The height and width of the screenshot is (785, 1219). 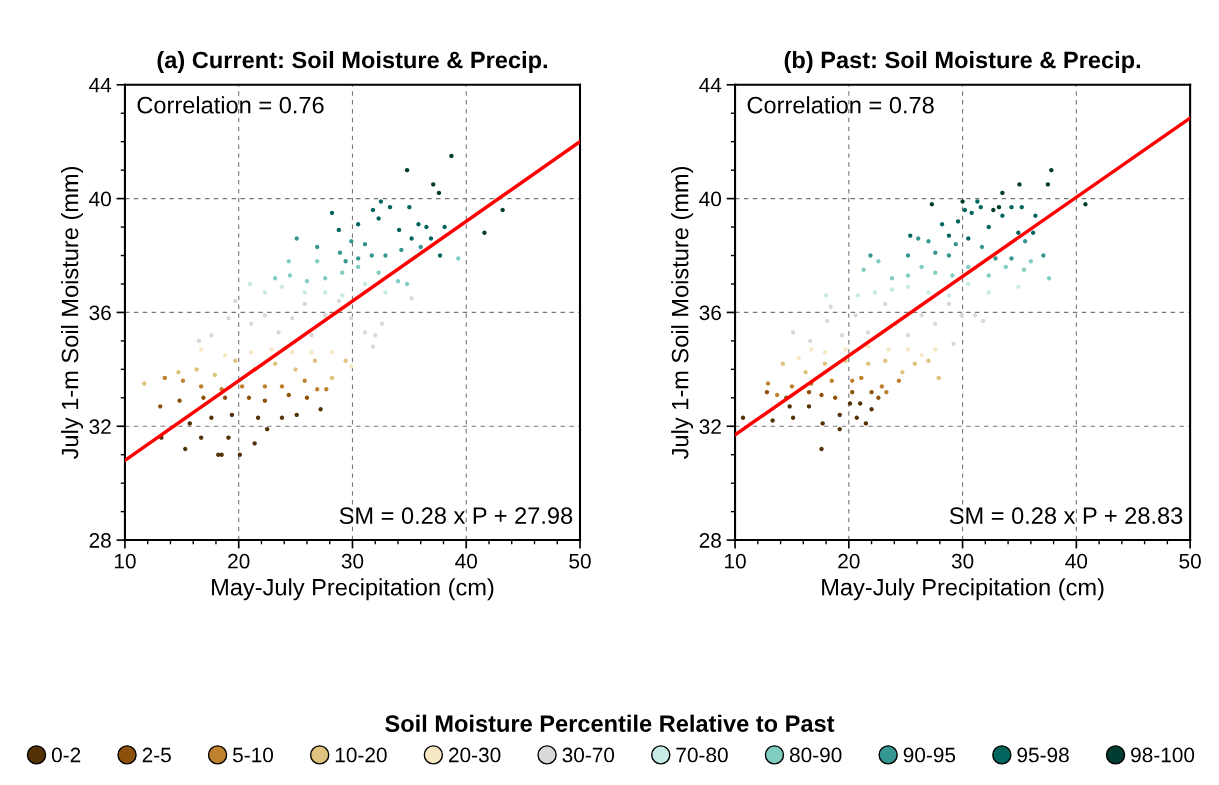 What do you see at coordinates (929, 755) in the screenshot?
I see `legend-label: 90-95` at bounding box center [929, 755].